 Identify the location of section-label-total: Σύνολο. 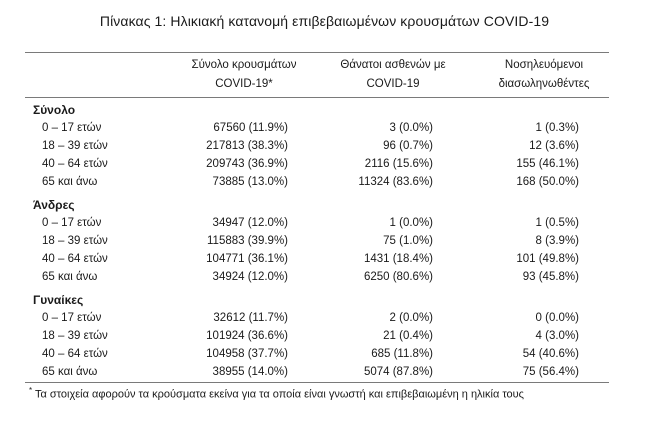
(54, 110).